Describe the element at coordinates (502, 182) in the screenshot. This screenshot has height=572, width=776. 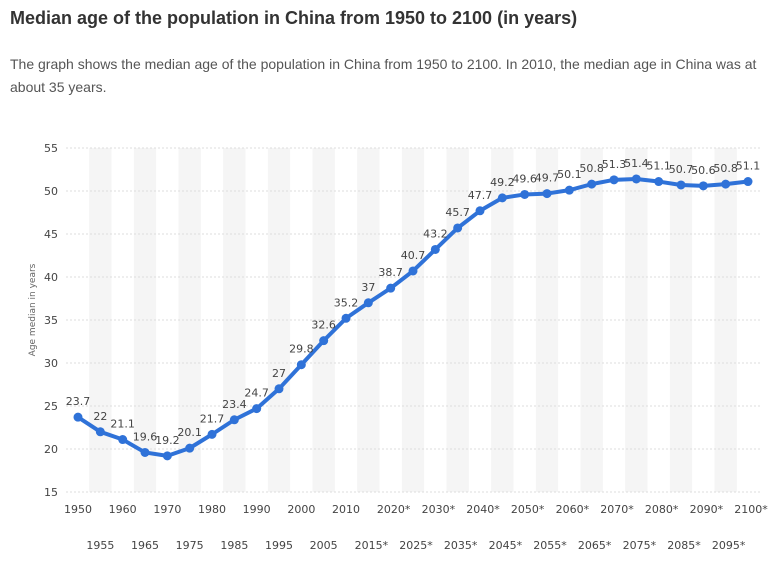
I see `data-label: 49.2` at that location.